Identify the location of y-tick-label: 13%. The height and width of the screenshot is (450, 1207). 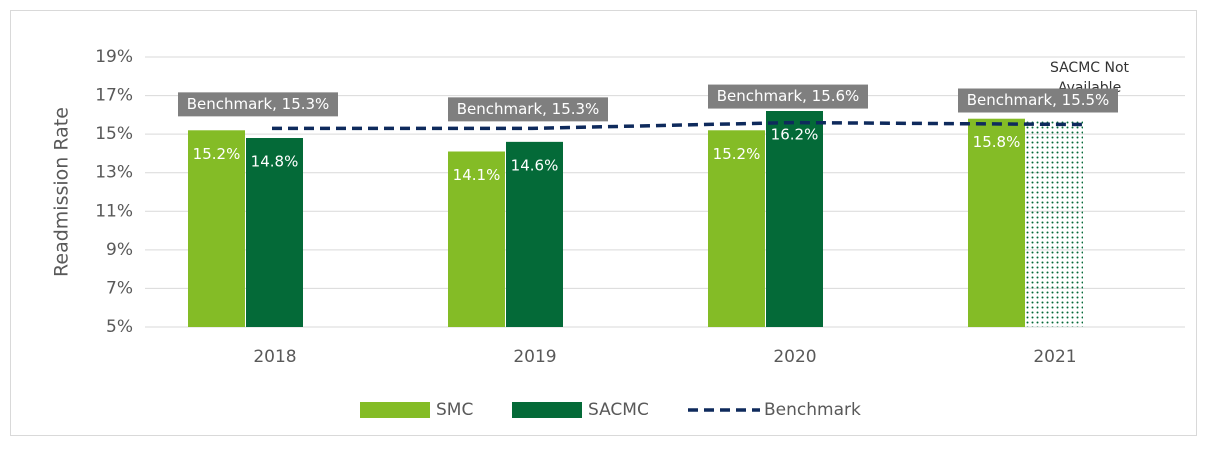
(114, 173).